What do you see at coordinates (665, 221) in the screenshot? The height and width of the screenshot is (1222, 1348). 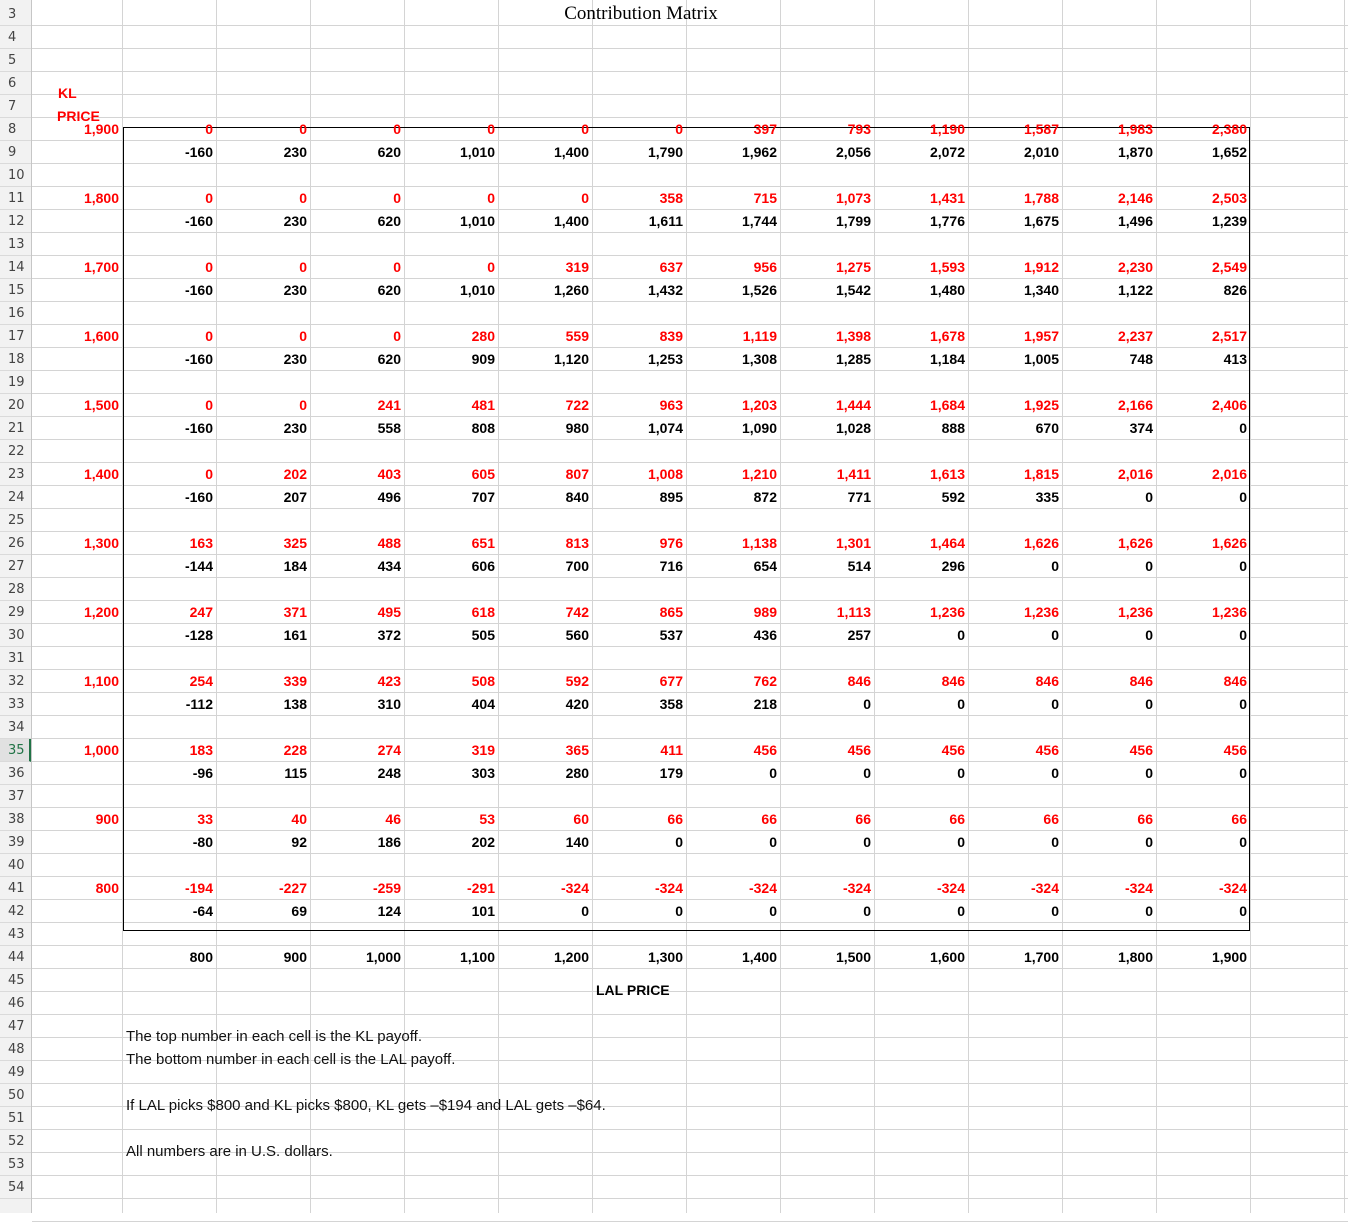 I see `lal-payoff-cell: 1,611` at bounding box center [665, 221].